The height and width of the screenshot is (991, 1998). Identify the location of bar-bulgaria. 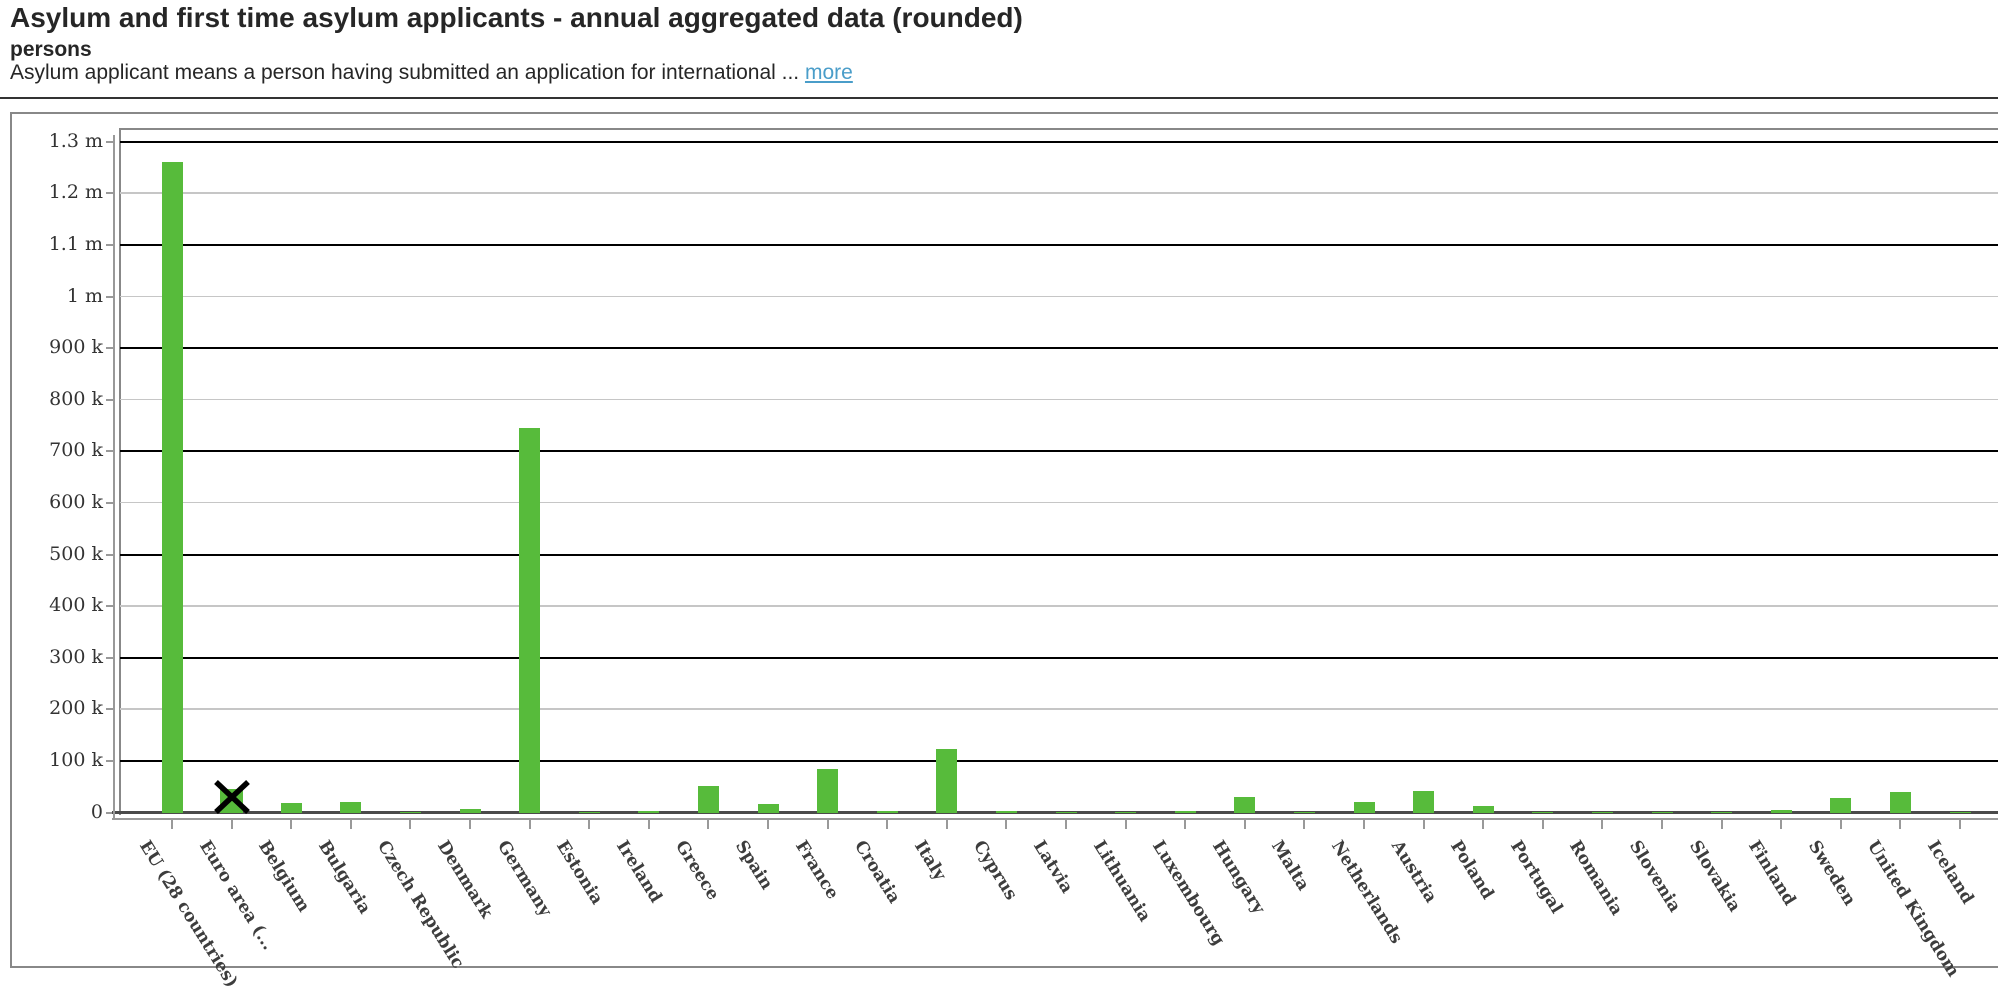
(351, 807).